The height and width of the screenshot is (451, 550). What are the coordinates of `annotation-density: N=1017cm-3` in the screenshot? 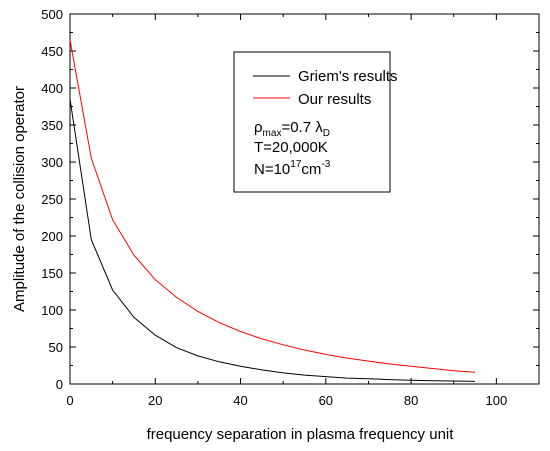 It's located at (292, 168).